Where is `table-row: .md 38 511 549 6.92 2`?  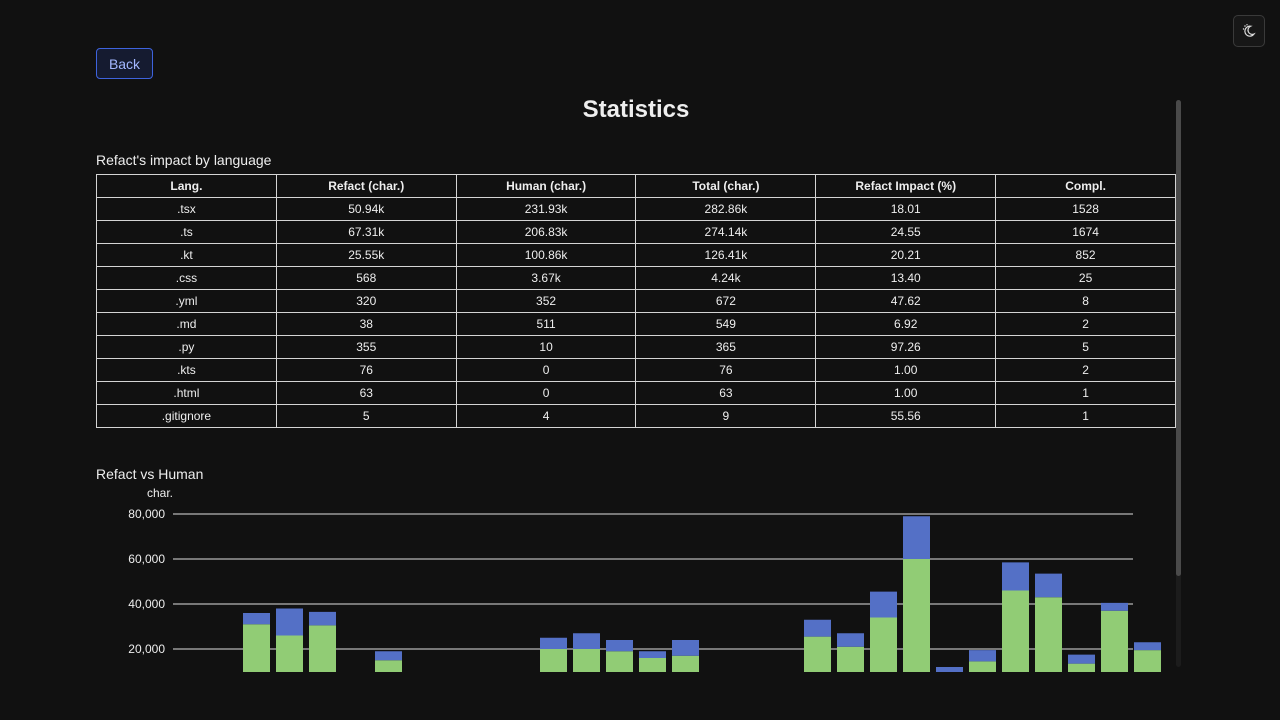
table-row: .md 38 511 549 6.92 2 is located at coordinates (636, 324).